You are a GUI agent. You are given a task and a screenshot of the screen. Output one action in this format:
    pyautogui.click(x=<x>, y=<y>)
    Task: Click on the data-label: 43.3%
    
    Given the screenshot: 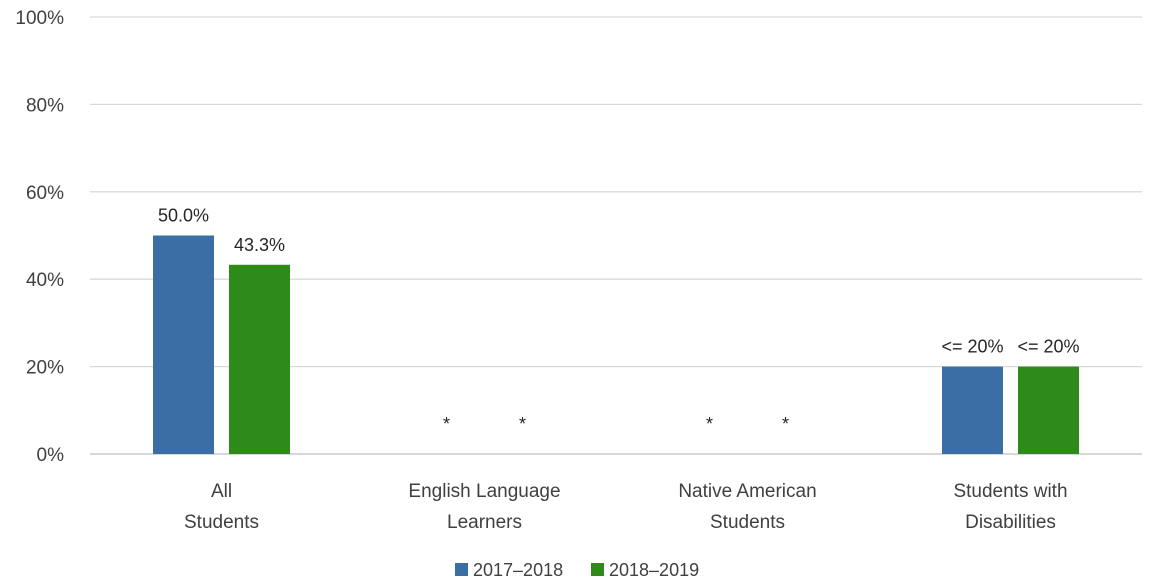 What is the action you would take?
    pyautogui.click(x=259, y=245)
    